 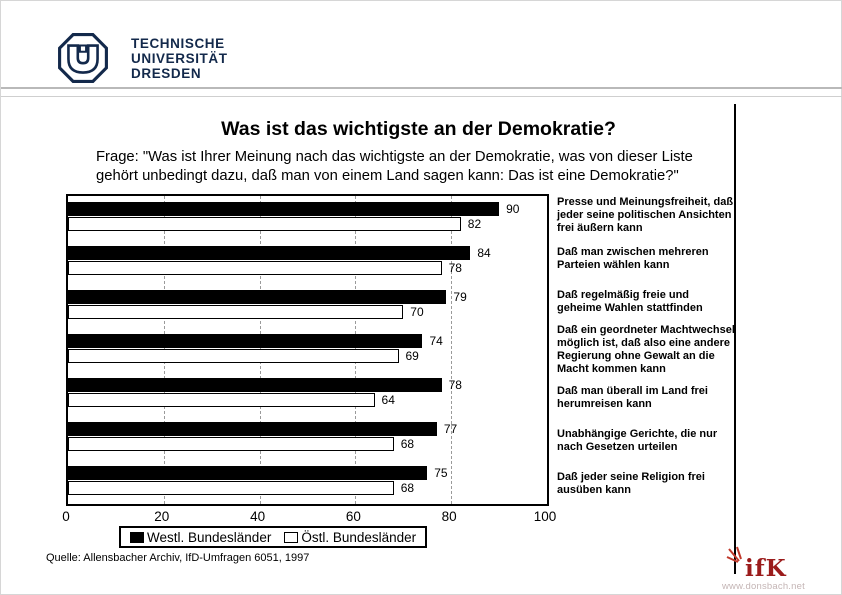 I want to click on bar-group-3: 79 70, so click(x=307, y=306).